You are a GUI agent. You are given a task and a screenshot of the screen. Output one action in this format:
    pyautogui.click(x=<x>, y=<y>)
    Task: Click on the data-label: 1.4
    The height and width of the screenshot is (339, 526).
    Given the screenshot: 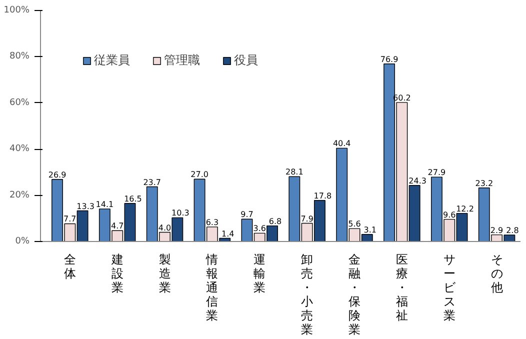 What is the action you would take?
    pyautogui.click(x=227, y=233)
    